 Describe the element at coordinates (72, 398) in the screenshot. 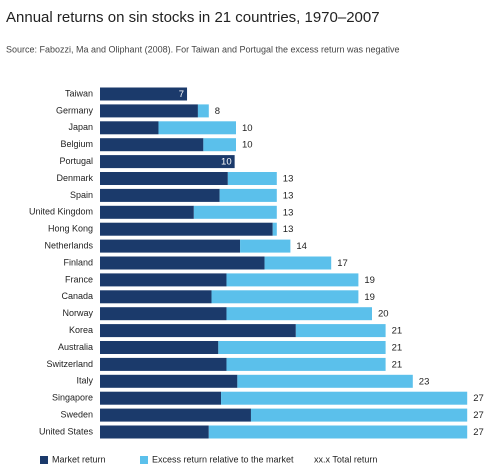

I see `category-label: Singapore` at that location.